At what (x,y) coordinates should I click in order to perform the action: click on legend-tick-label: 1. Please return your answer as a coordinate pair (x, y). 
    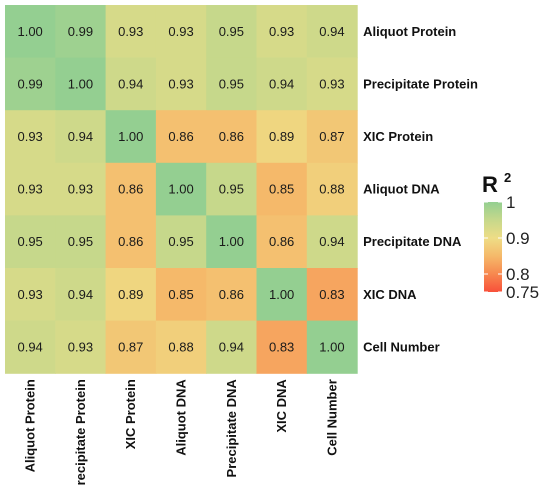
    Looking at the image, I should click on (510, 202).